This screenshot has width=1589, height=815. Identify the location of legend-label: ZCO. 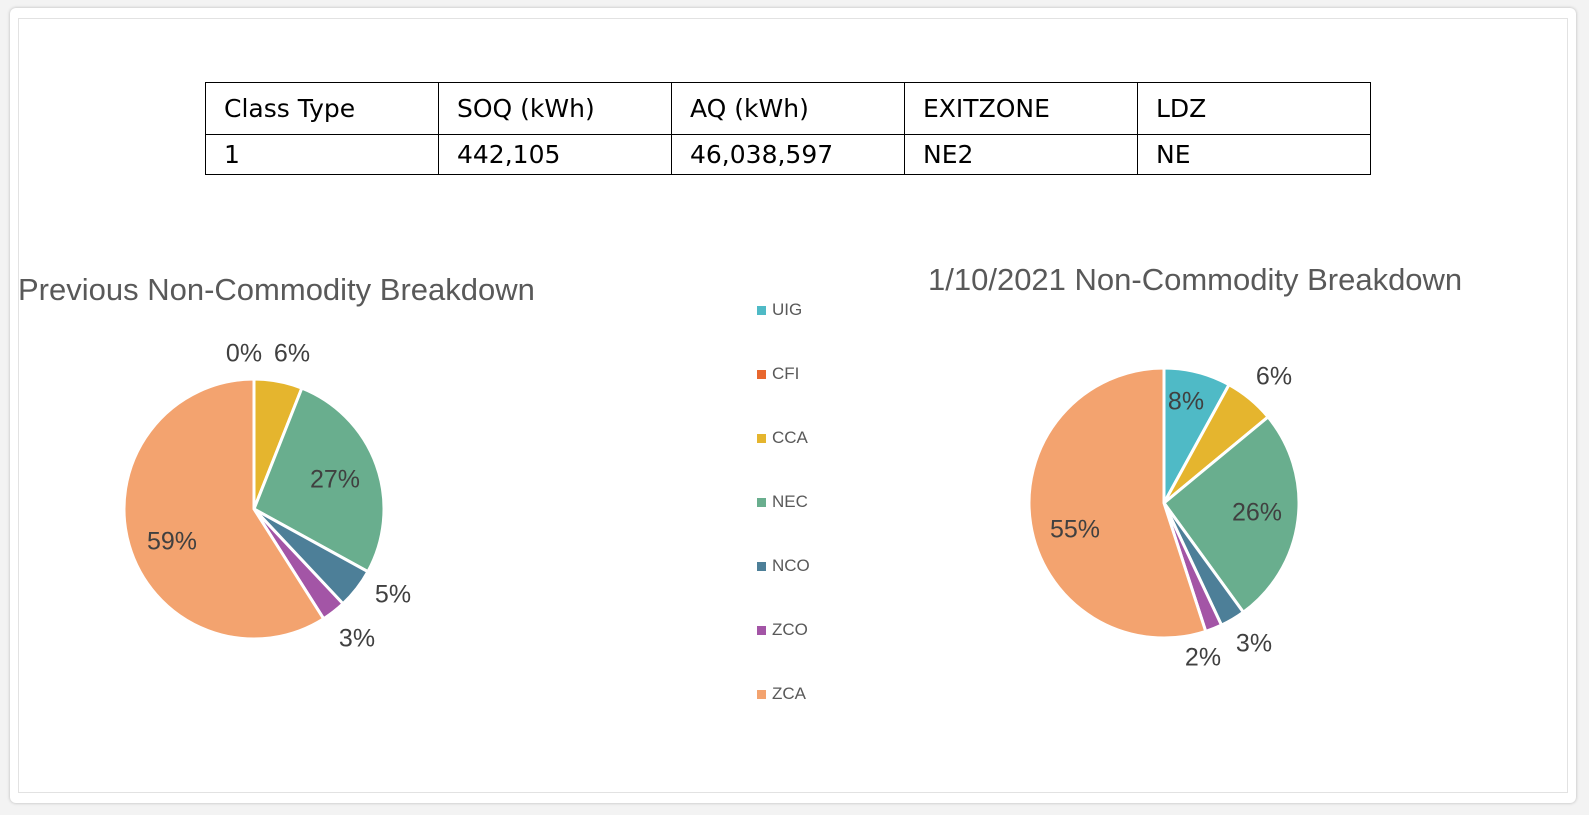
(790, 629).